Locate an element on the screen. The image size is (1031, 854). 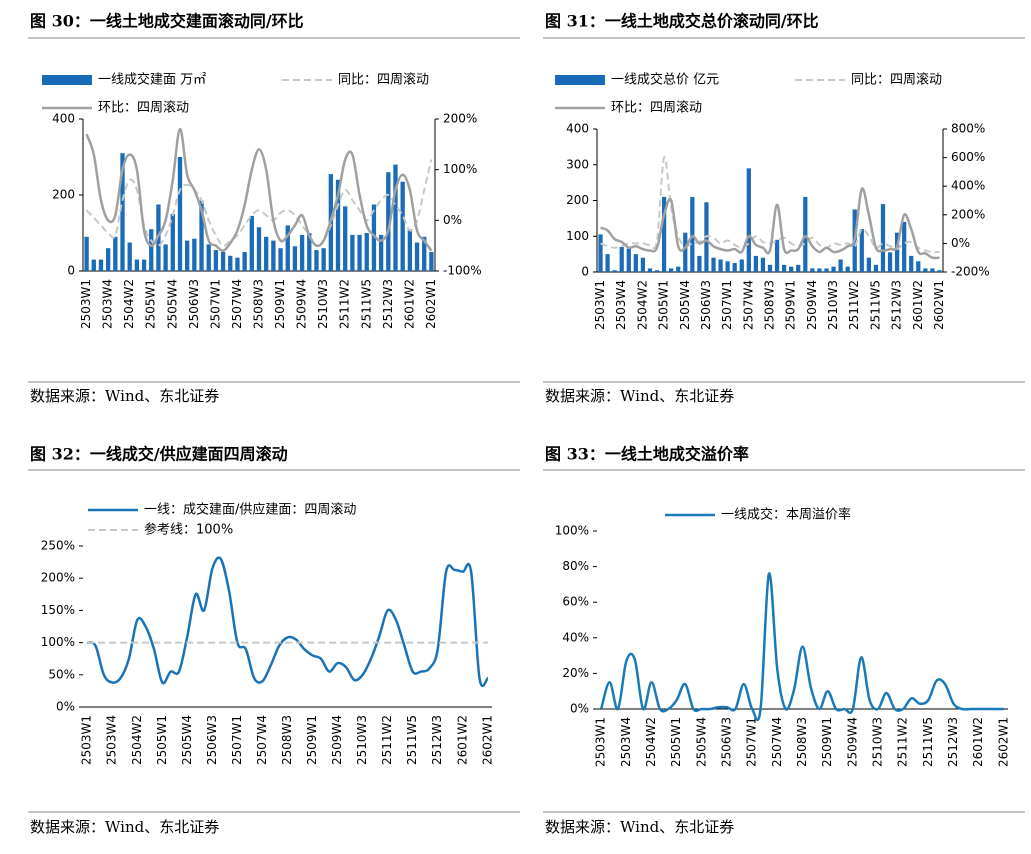
legend-label: 一线：成交建面/供应建面：四周滚动 is located at coordinates (250, 510).